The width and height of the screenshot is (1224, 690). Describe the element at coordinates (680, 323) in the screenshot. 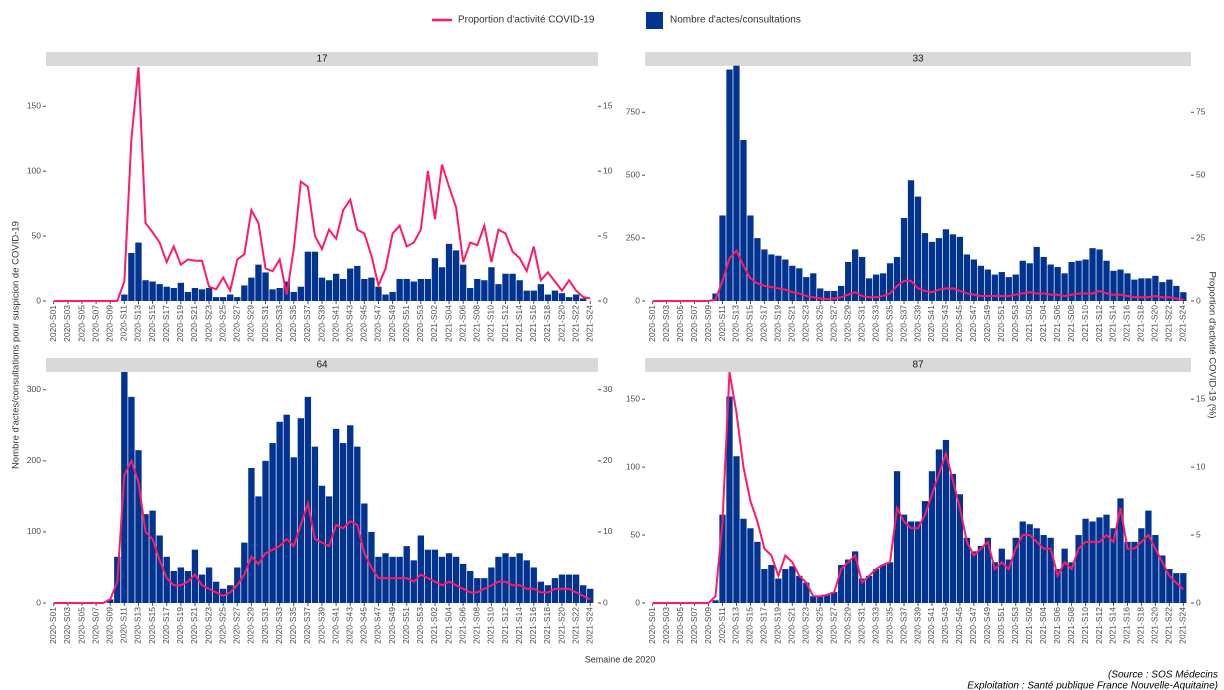

I see `x-tick-label: 2020-S05` at that location.